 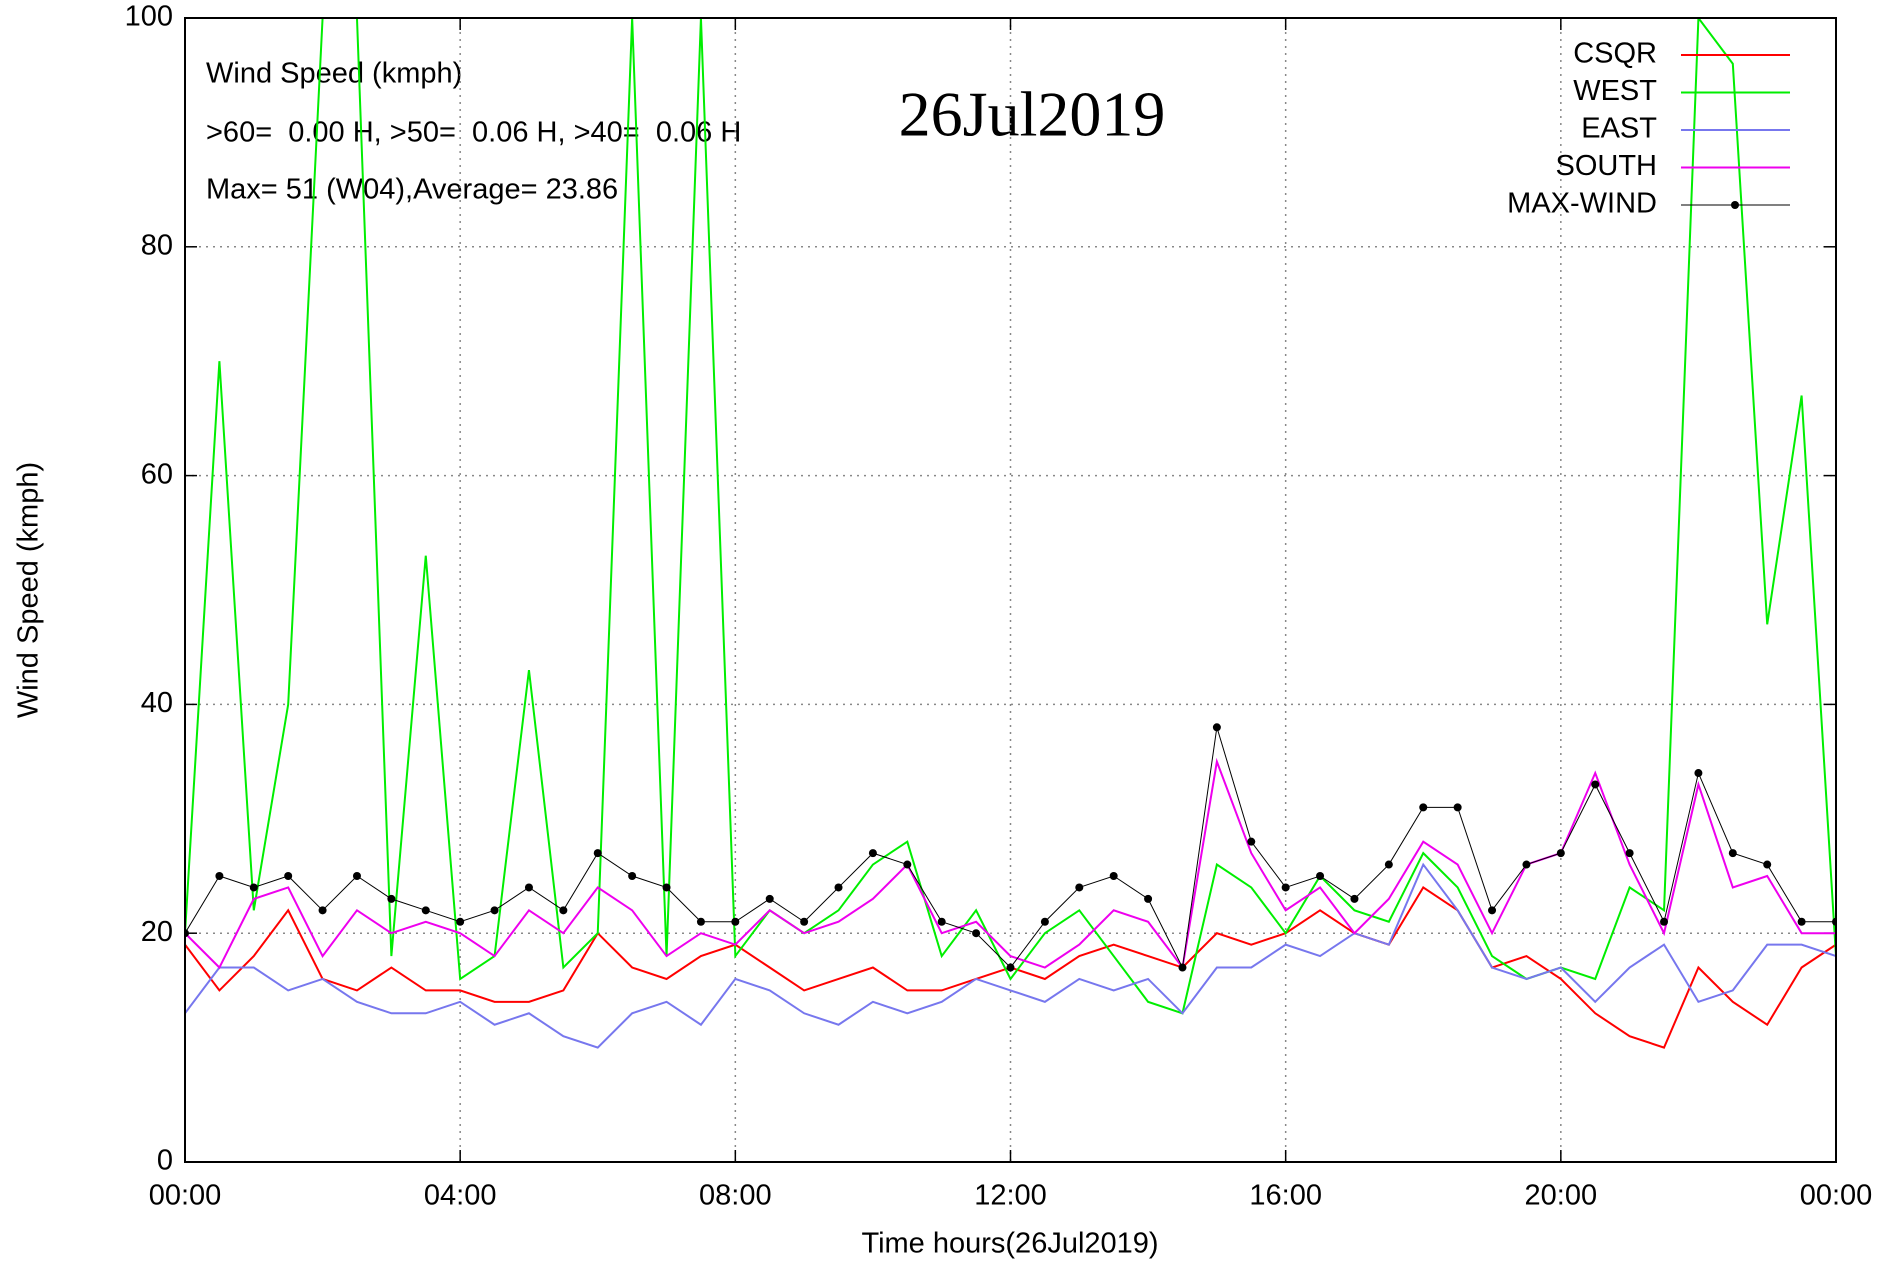 What do you see at coordinates (1607, 166) in the screenshot?
I see `legend-label: SOUTH` at bounding box center [1607, 166].